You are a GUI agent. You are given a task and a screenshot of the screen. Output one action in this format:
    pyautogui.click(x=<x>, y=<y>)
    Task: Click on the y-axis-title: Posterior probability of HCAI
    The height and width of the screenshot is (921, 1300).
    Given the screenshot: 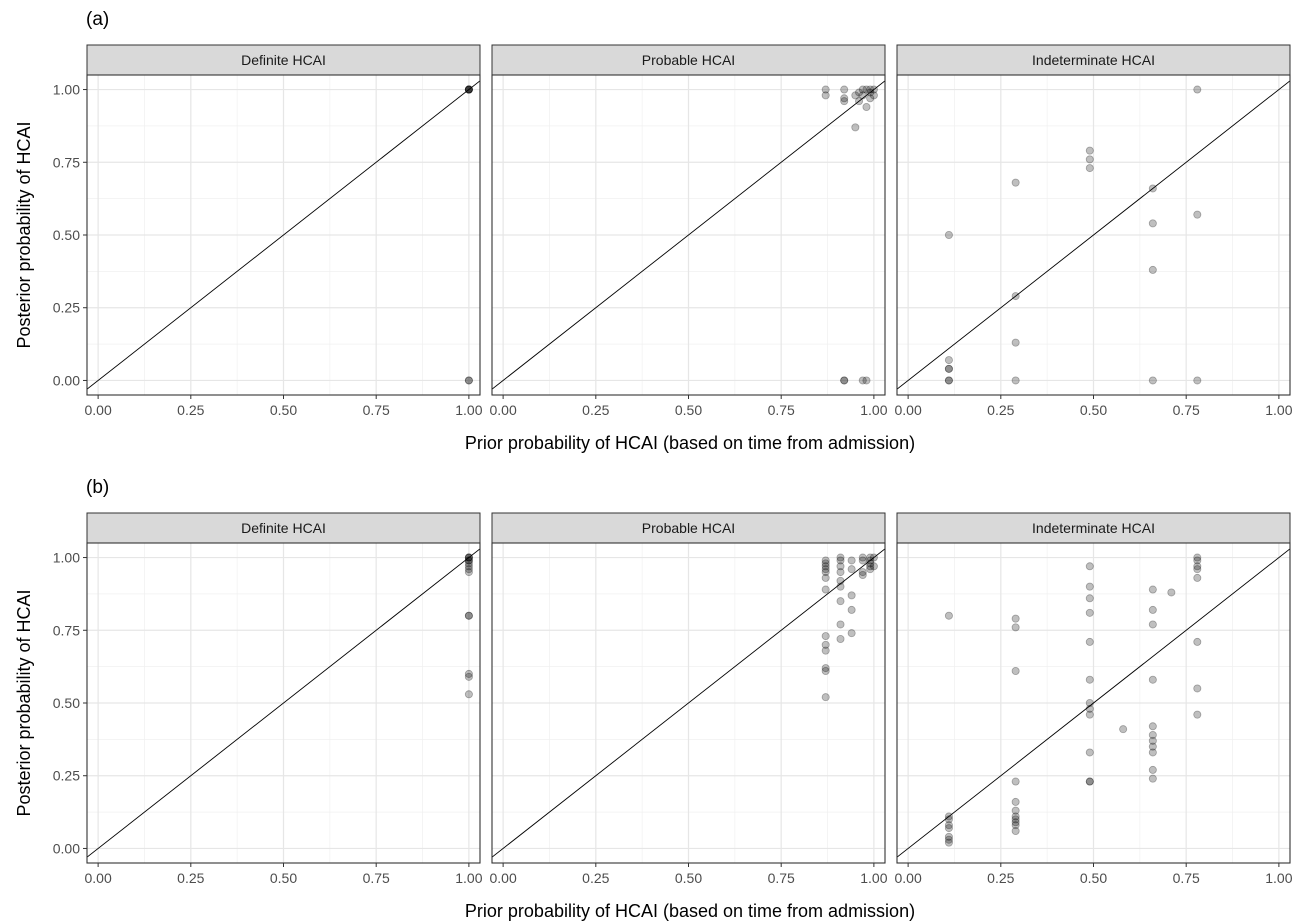 What is the action you would take?
    pyautogui.click(x=24, y=234)
    